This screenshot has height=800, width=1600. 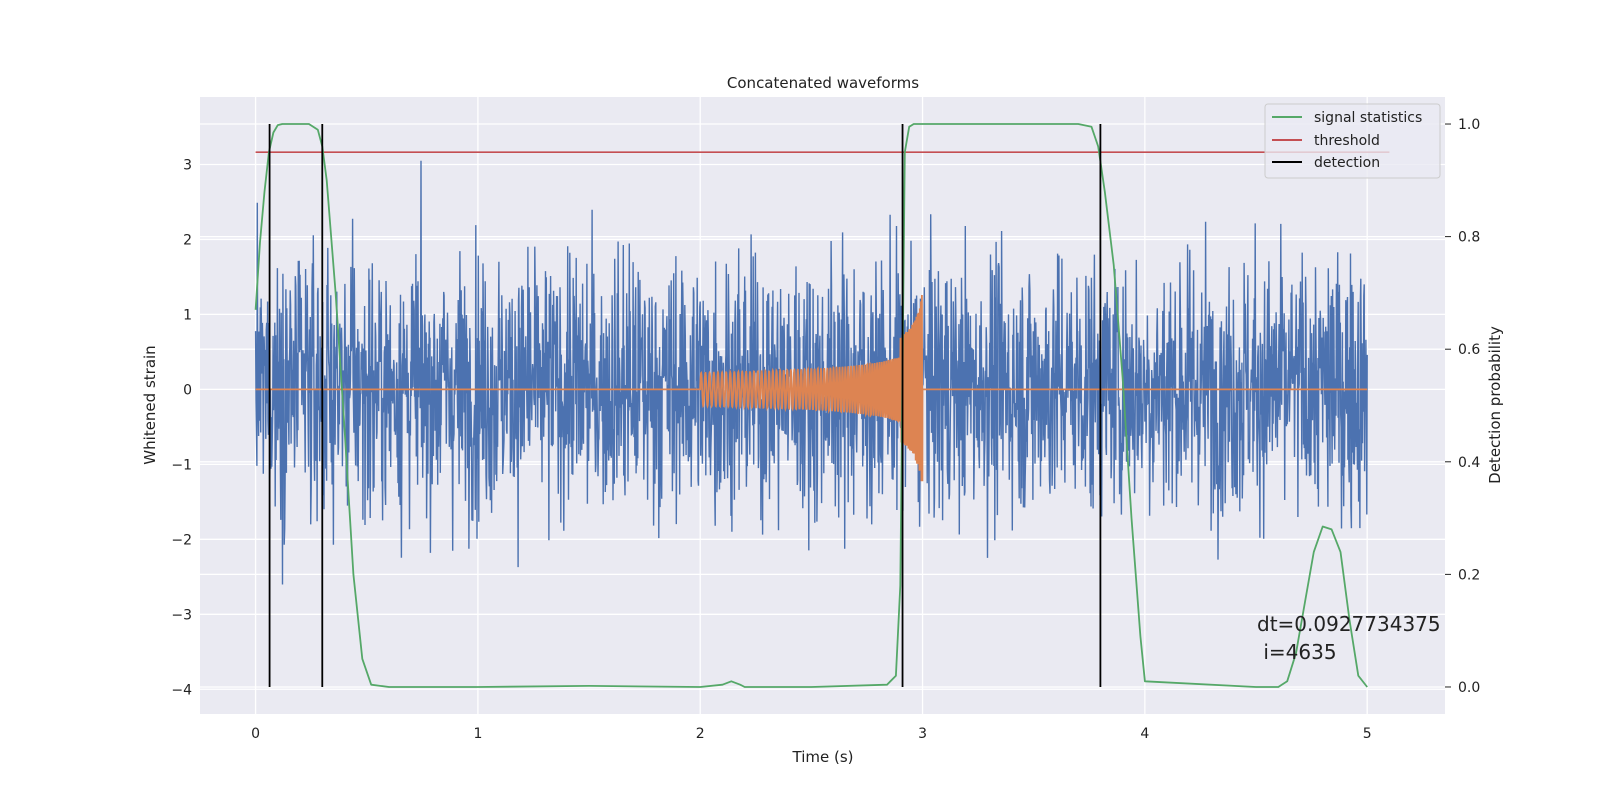 What do you see at coordinates (823, 757) in the screenshot?
I see `x-axis-label: Time (s)` at bounding box center [823, 757].